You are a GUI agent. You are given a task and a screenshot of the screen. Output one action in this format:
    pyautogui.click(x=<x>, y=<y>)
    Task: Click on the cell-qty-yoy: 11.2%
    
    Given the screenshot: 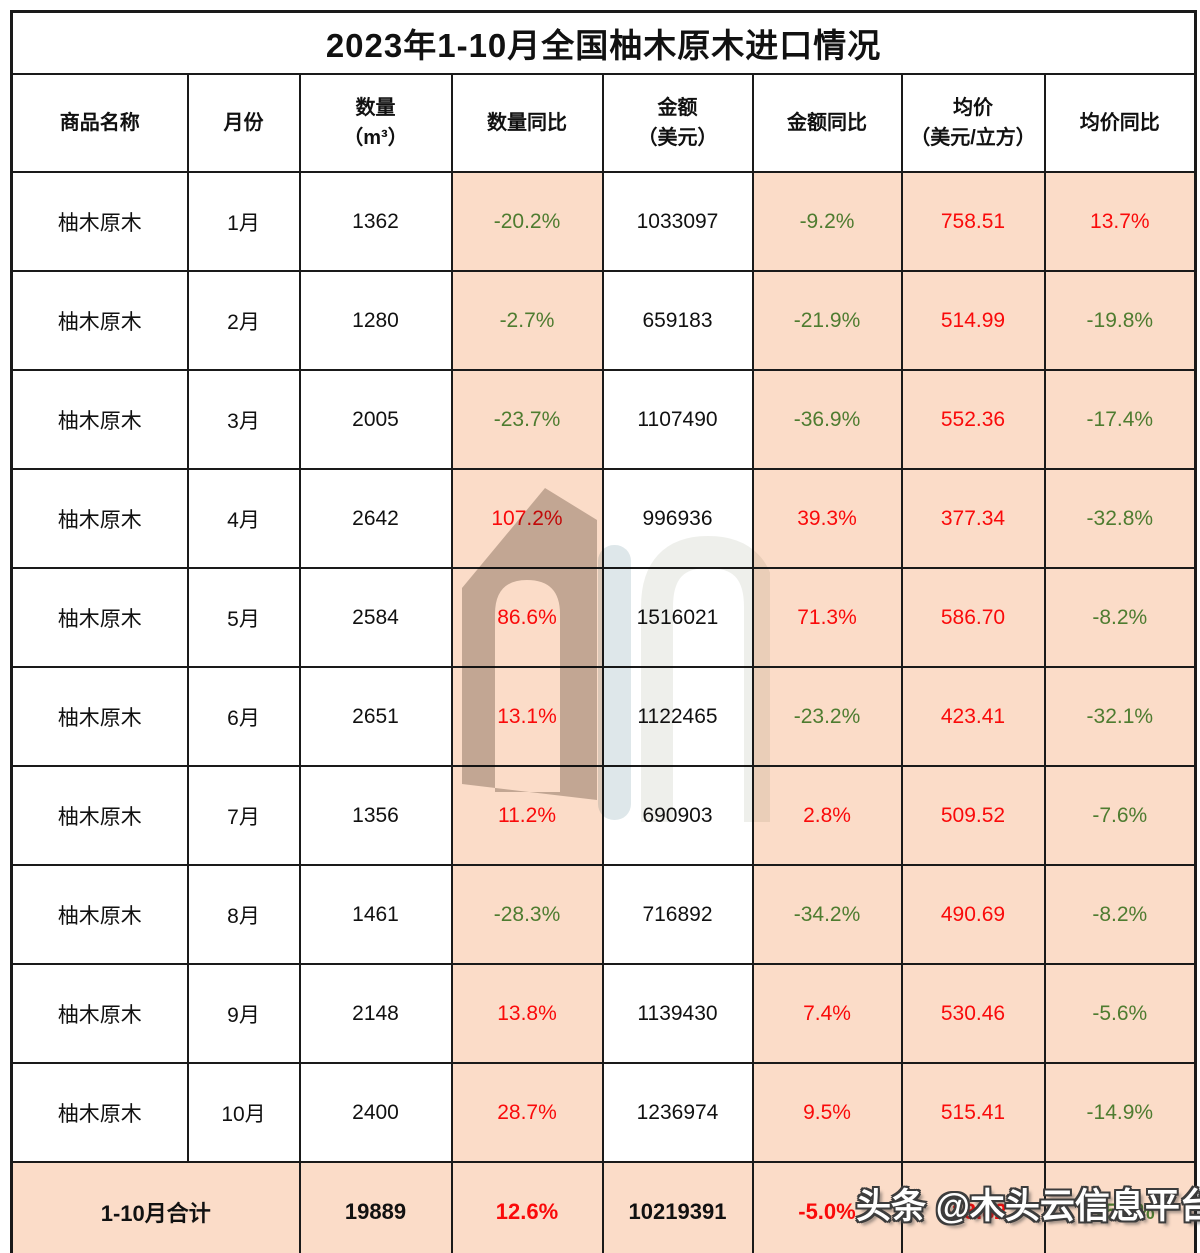 What is the action you would take?
    pyautogui.click(x=527, y=815)
    